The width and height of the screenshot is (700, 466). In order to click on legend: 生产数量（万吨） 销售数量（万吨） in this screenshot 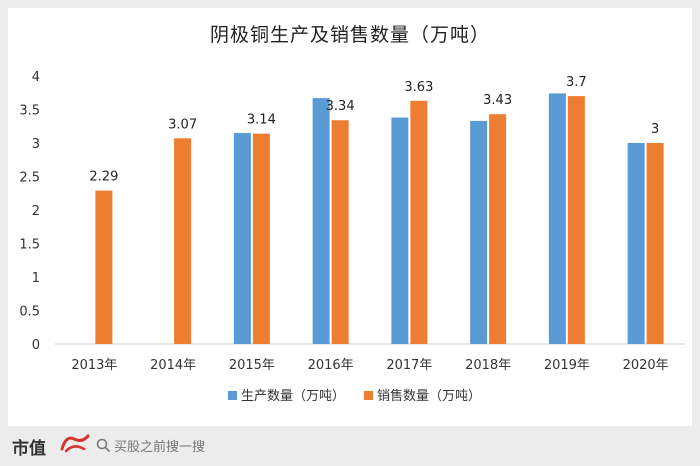, I will do `click(354, 396)`.